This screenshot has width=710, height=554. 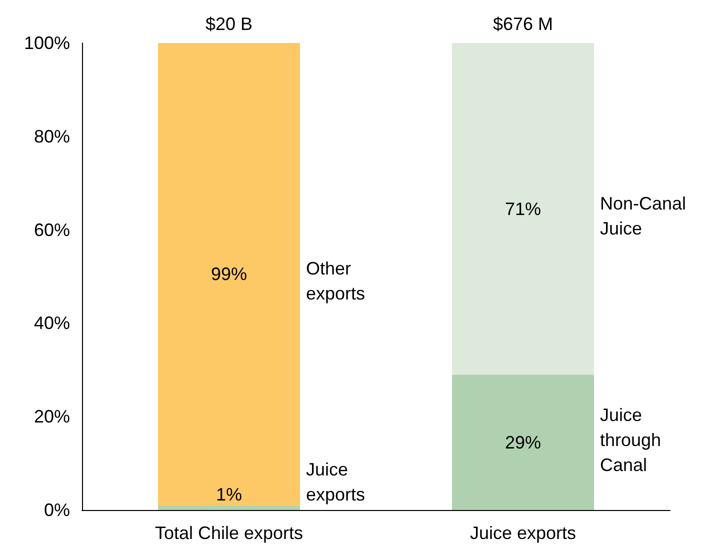 I want to click on y-tick-label: 60%, so click(x=52, y=230).